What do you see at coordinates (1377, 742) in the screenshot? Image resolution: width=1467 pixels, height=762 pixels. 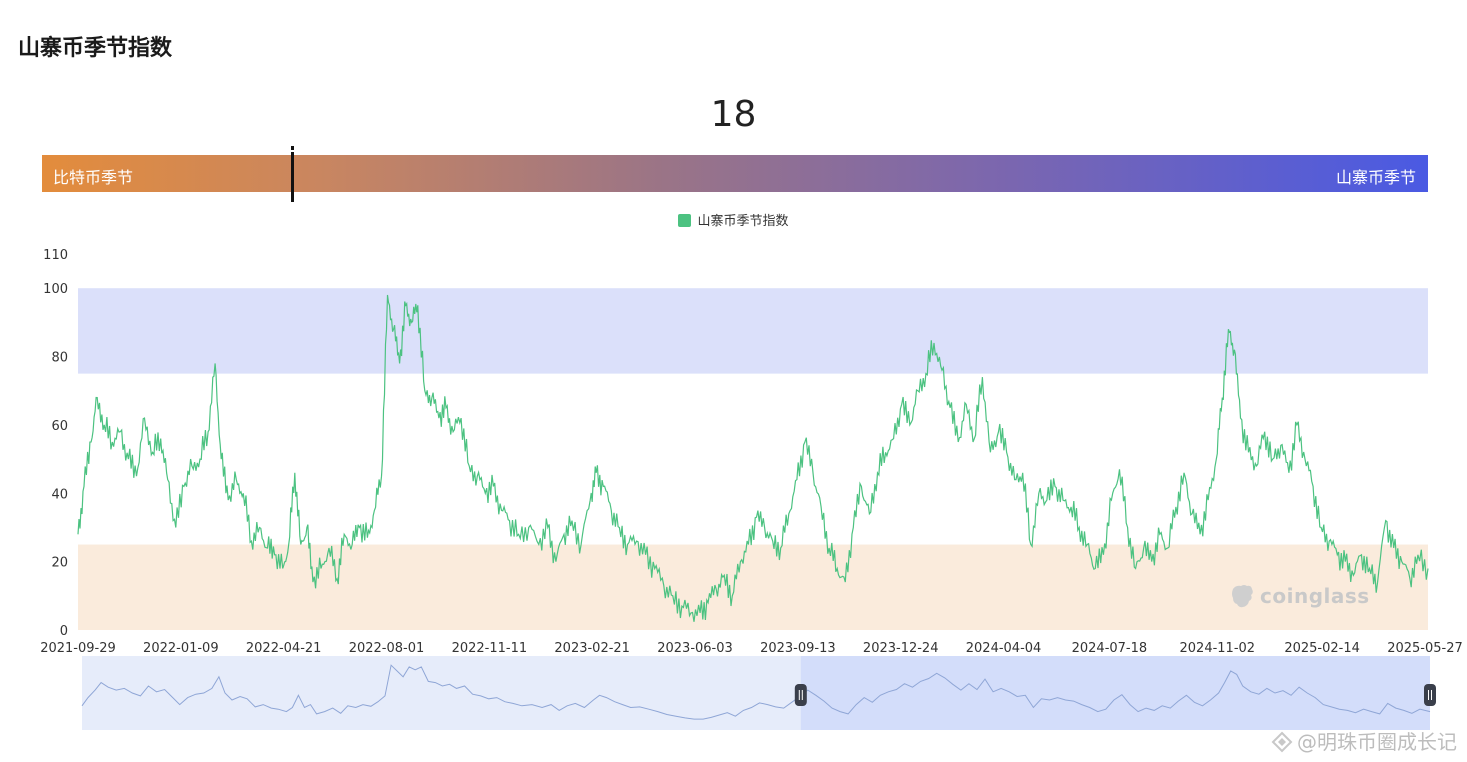 I see `credit-text: @明珠币圈成长记` at bounding box center [1377, 742].